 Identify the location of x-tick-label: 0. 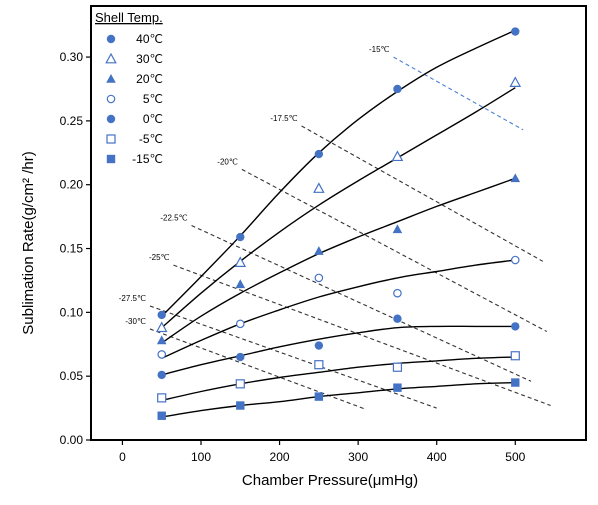
(122, 457).